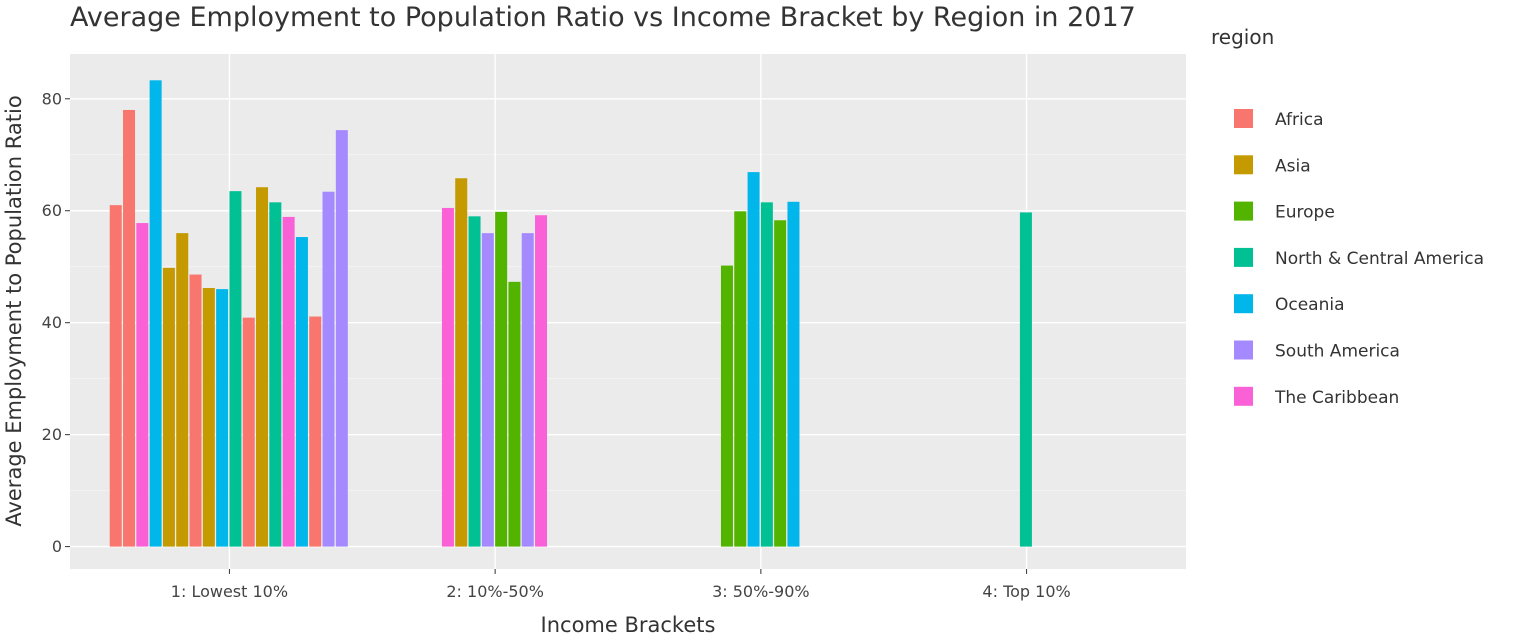 The image size is (1521, 636). Describe the element at coordinates (1337, 352) in the screenshot. I see `legend-label: South America` at that location.